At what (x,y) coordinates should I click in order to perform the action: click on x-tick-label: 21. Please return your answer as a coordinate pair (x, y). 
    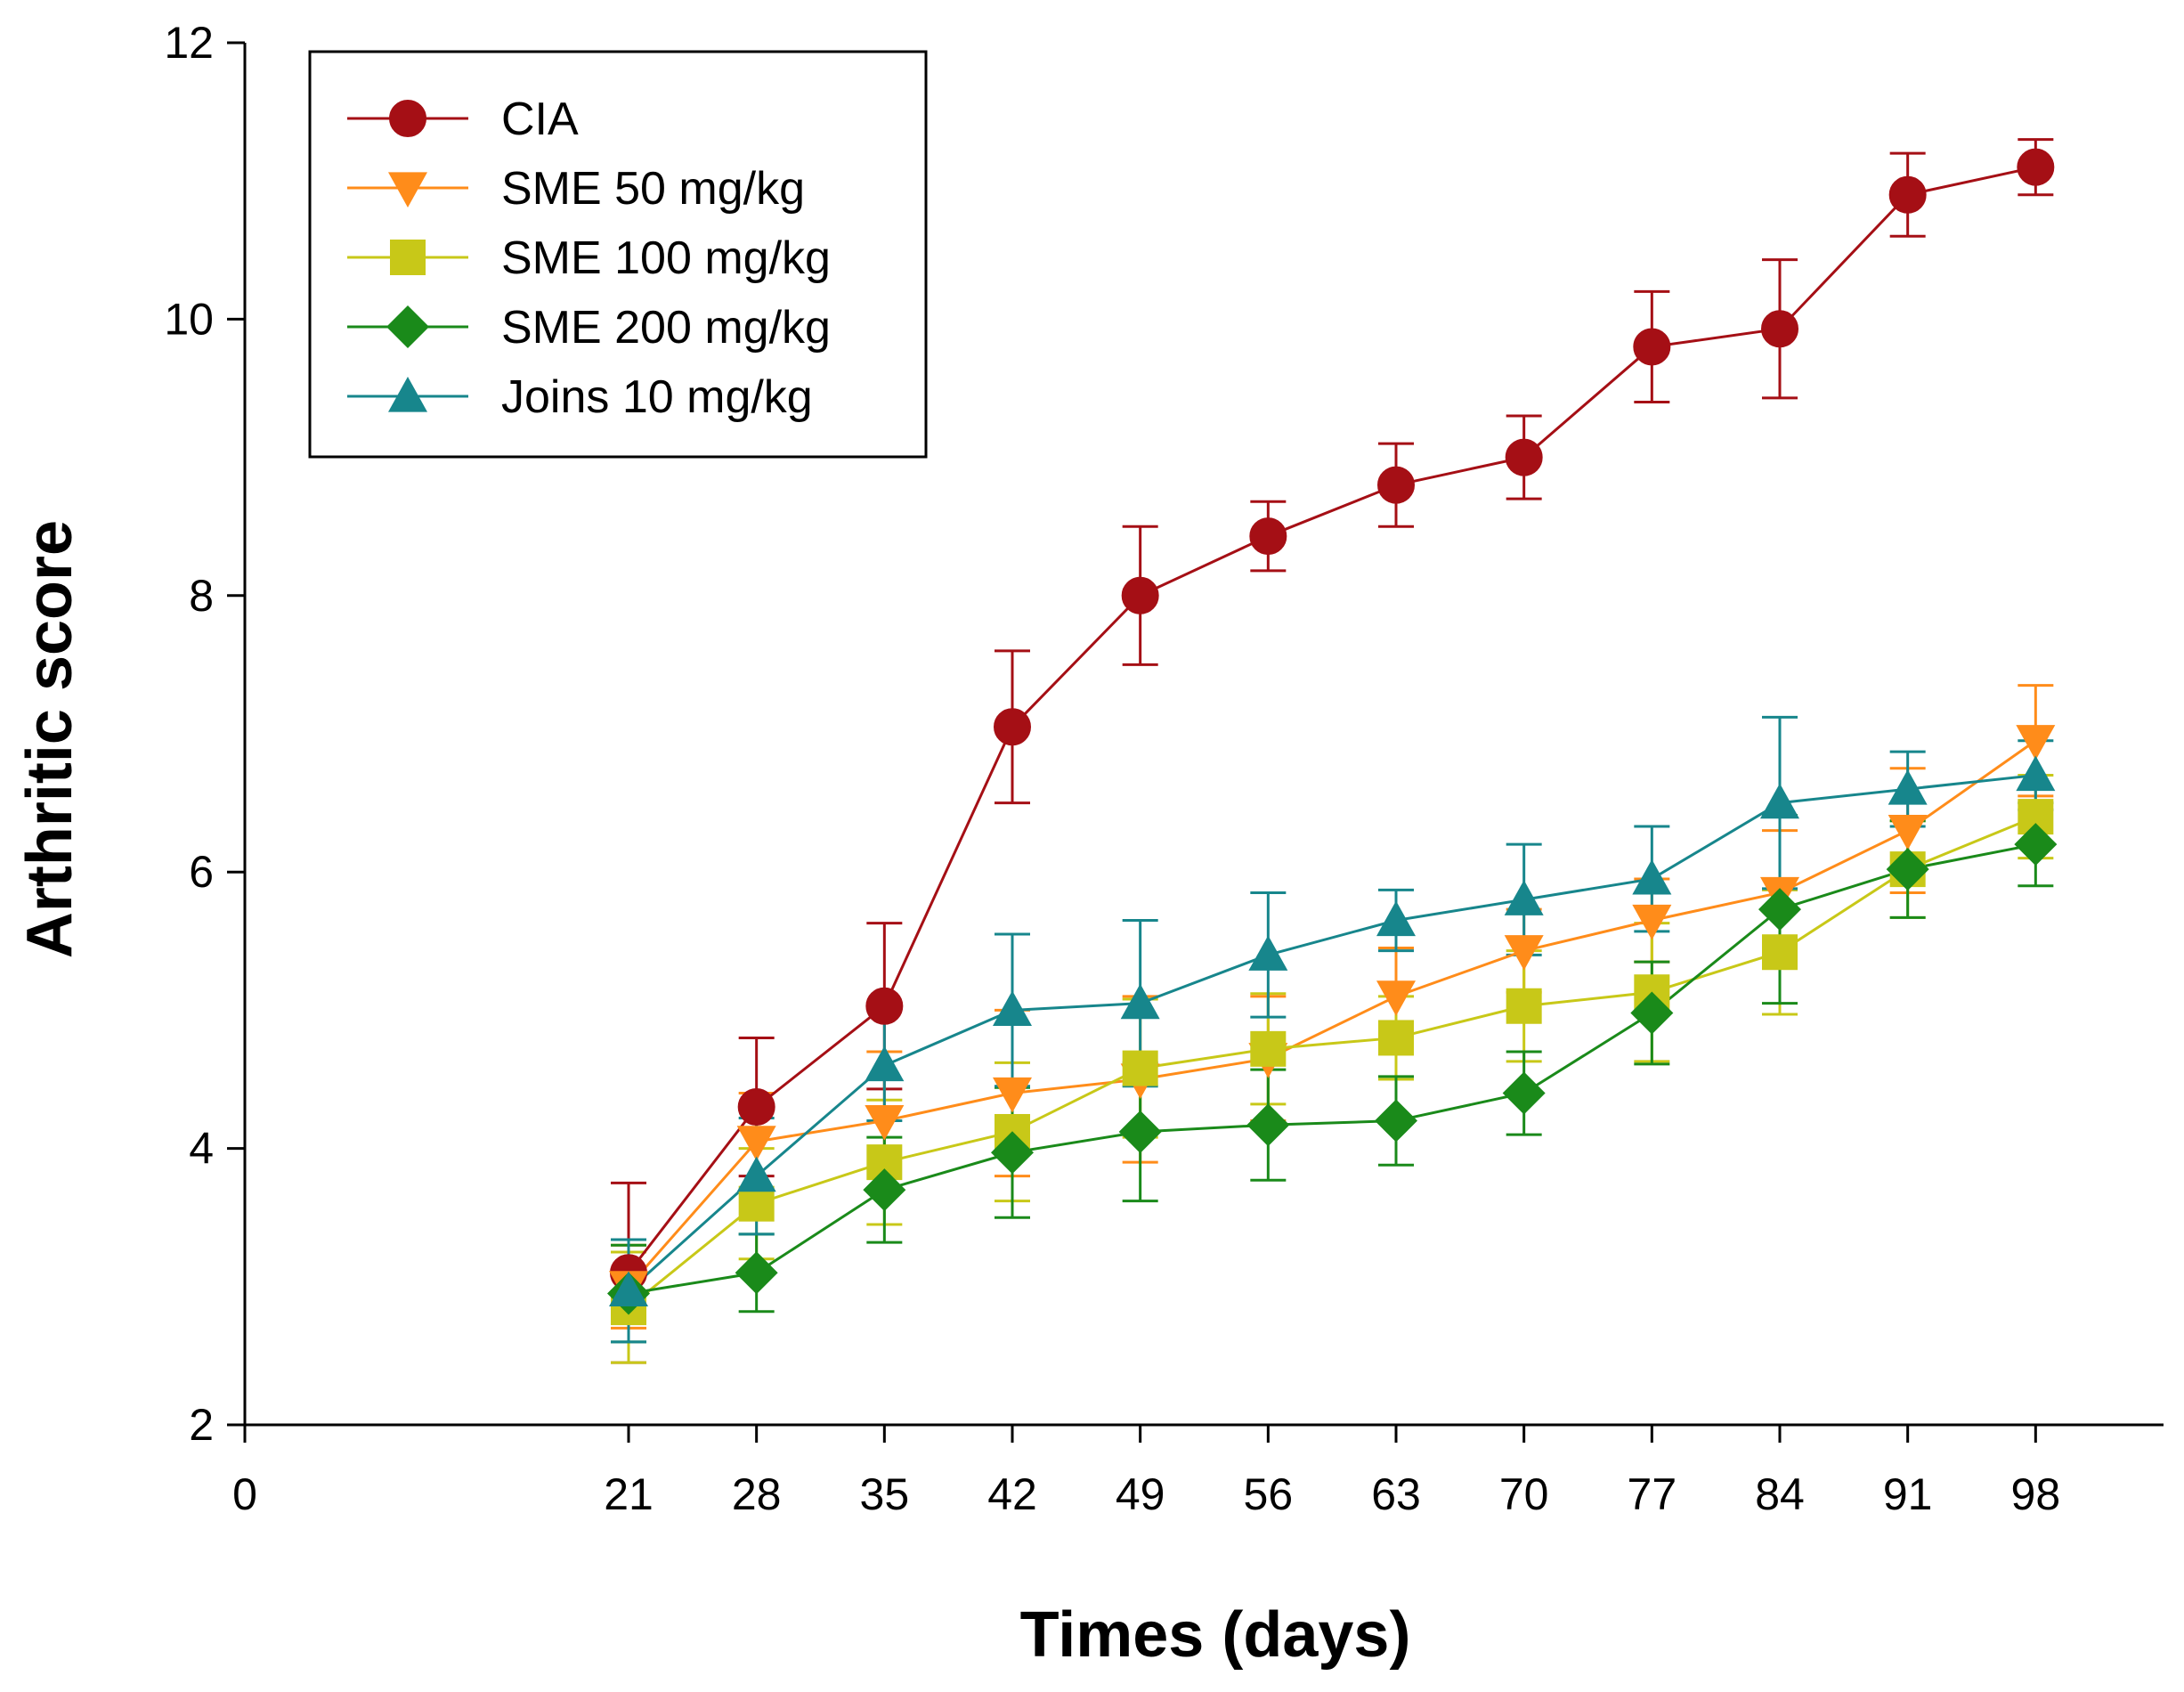
    Looking at the image, I should click on (629, 1494).